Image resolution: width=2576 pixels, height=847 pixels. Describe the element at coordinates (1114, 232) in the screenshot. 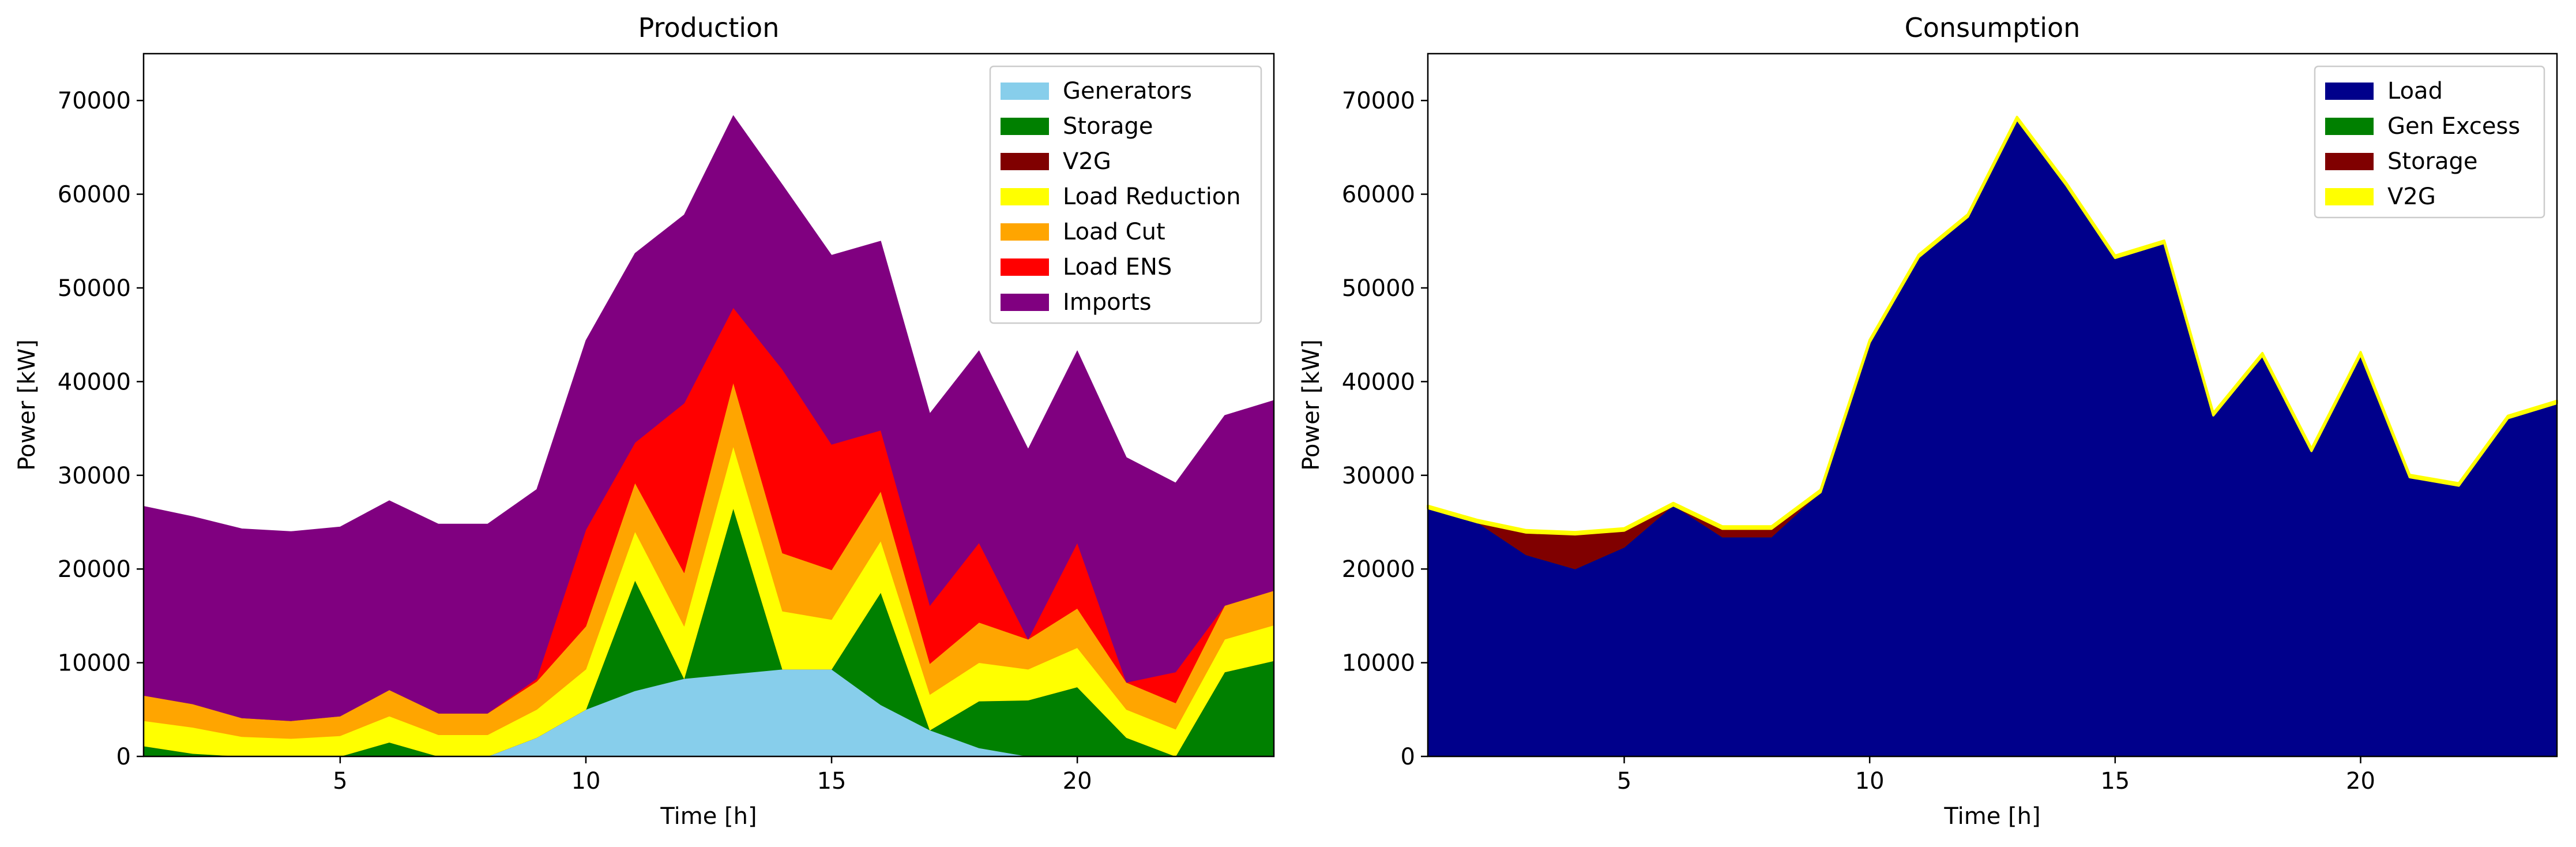

I see `legend-label: Load Cut` at that location.